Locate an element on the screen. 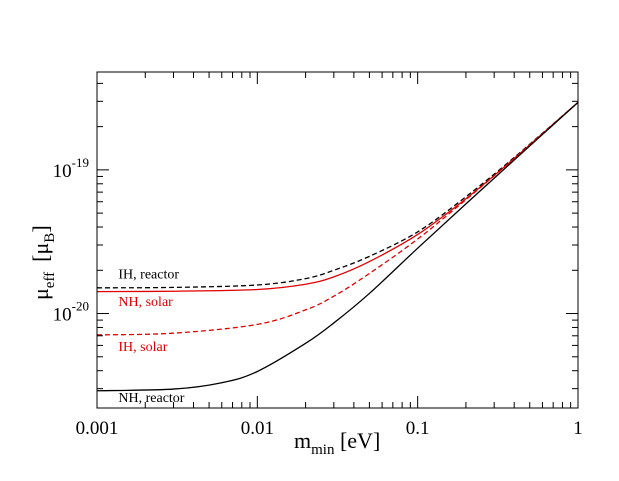  x-tick-label: 0.01 is located at coordinates (257, 428).